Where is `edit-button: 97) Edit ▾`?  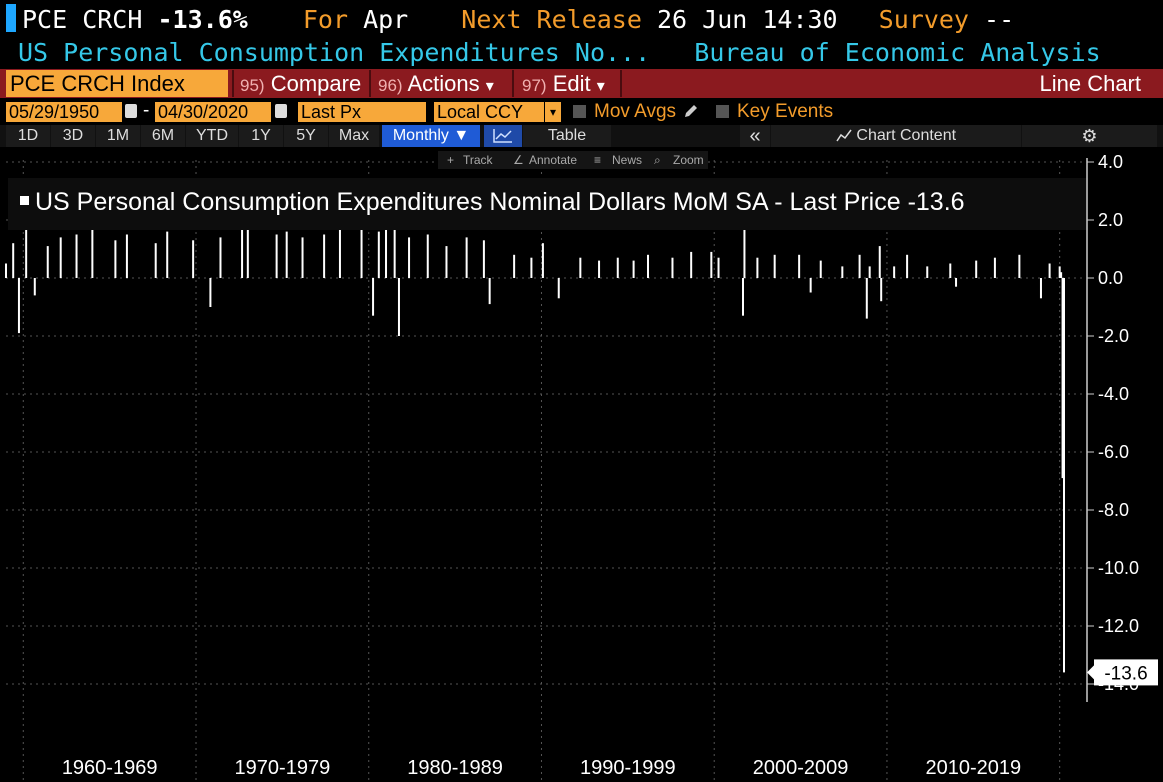
edit-button: 97) Edit ▾ is located at coordinates (563, 83).